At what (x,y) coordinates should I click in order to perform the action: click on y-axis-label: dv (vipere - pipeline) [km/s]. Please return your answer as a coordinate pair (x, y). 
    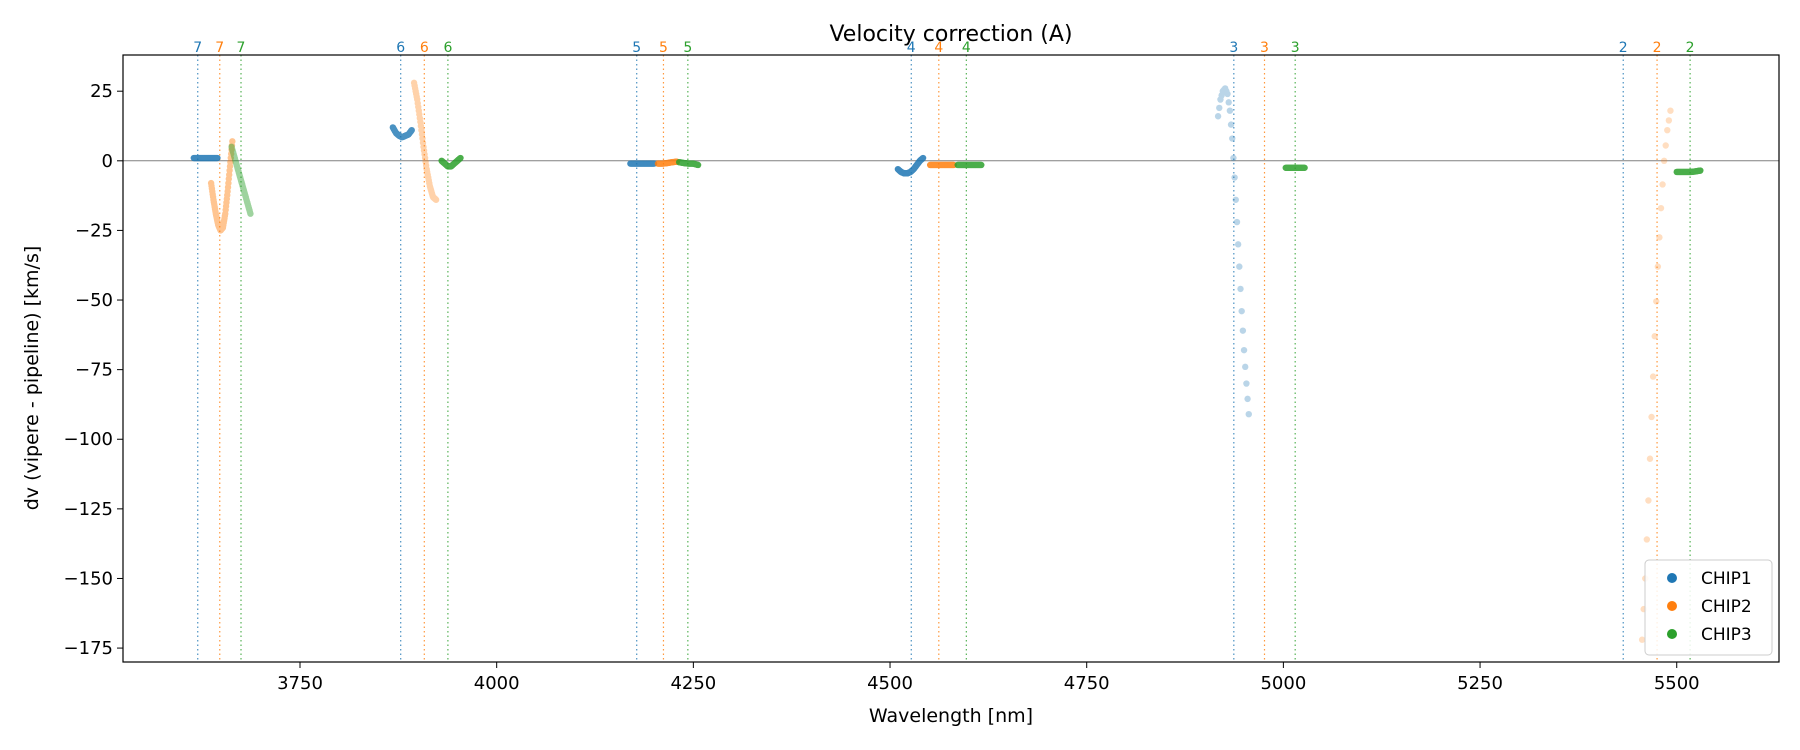
    Looking at the image, I should click on (32, 378).